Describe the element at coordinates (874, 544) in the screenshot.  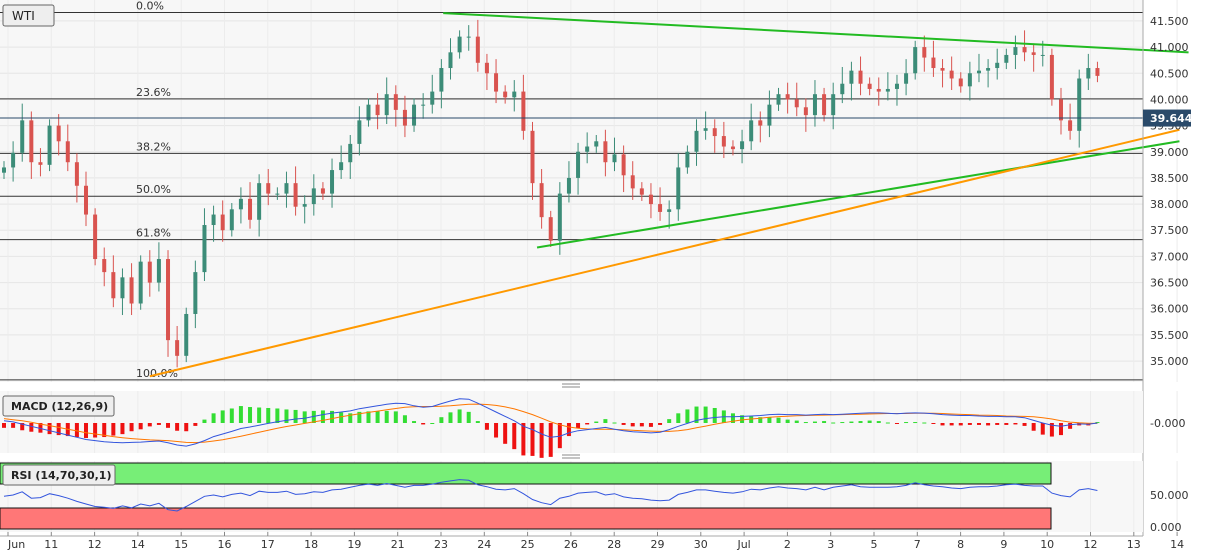
I see `date-tick-label: 5` at that location.